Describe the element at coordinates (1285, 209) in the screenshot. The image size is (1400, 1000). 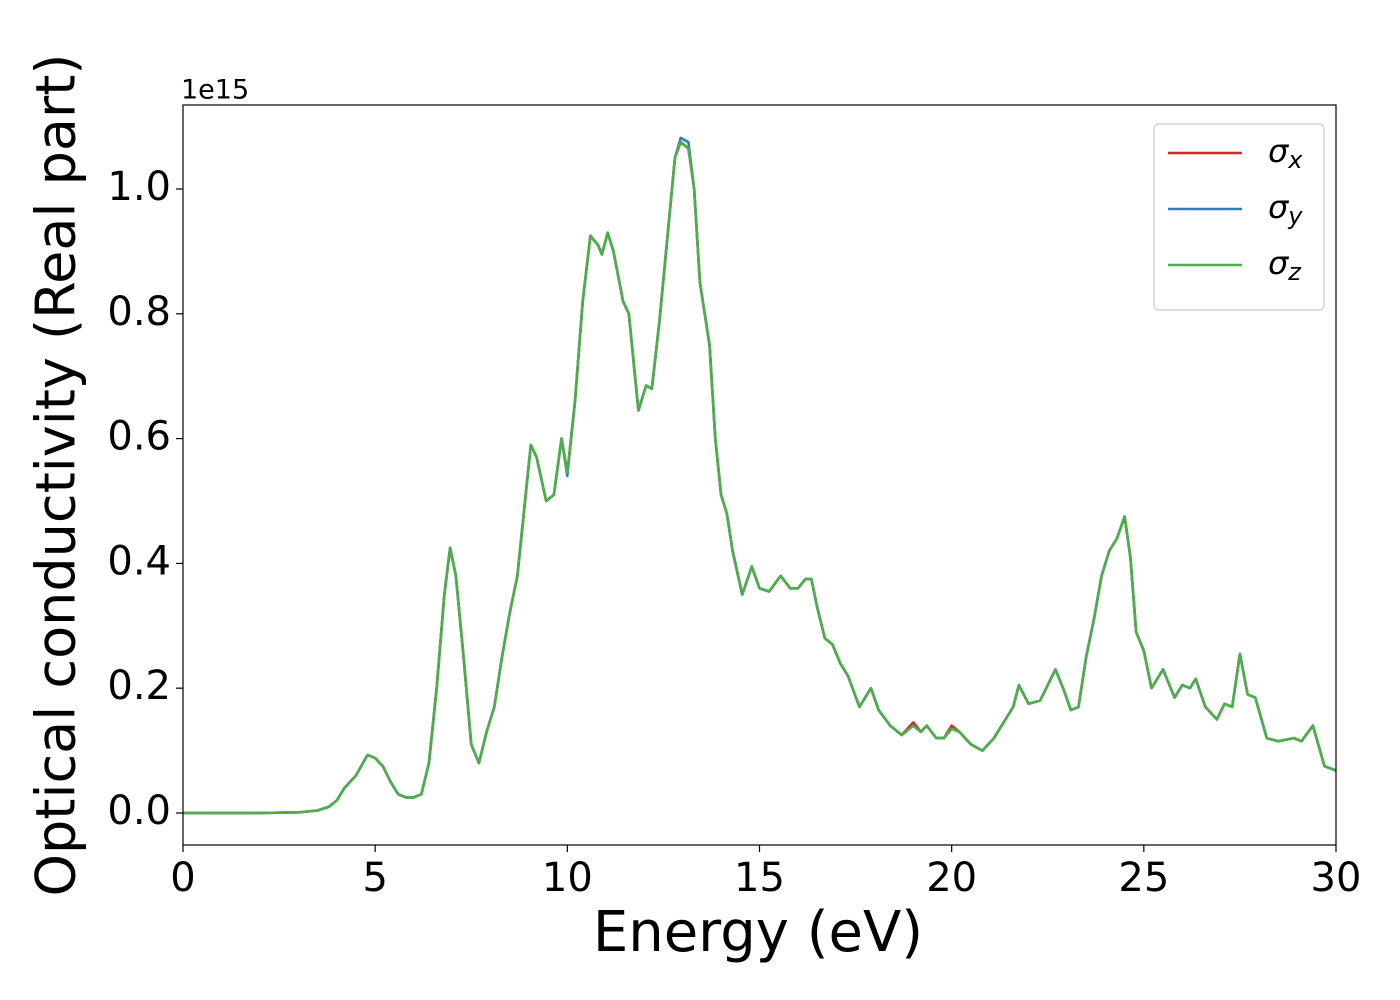
I see `legend-label: σy` at that location.